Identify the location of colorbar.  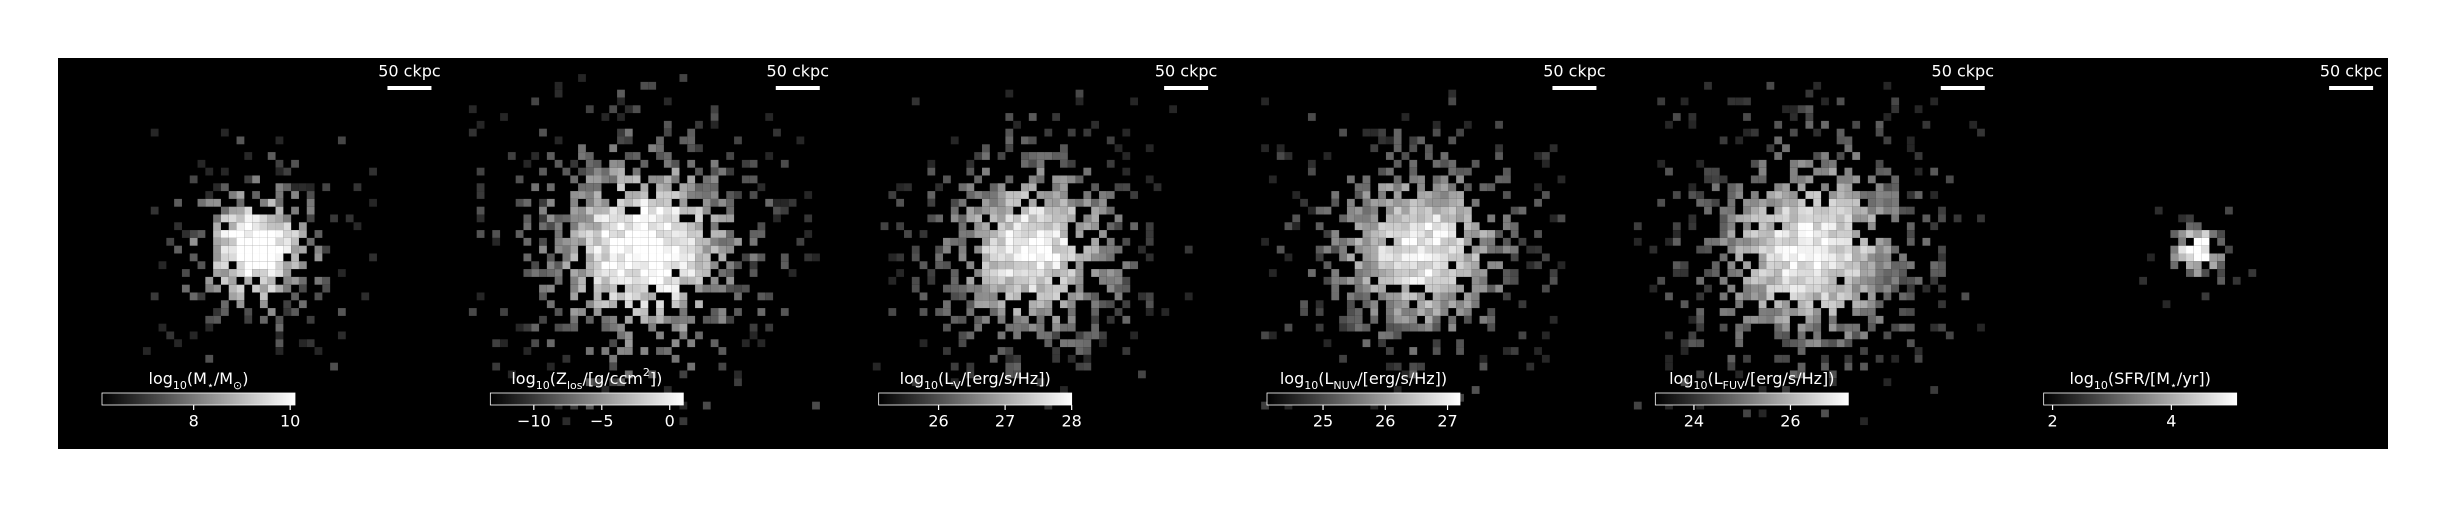
(1751, 399).